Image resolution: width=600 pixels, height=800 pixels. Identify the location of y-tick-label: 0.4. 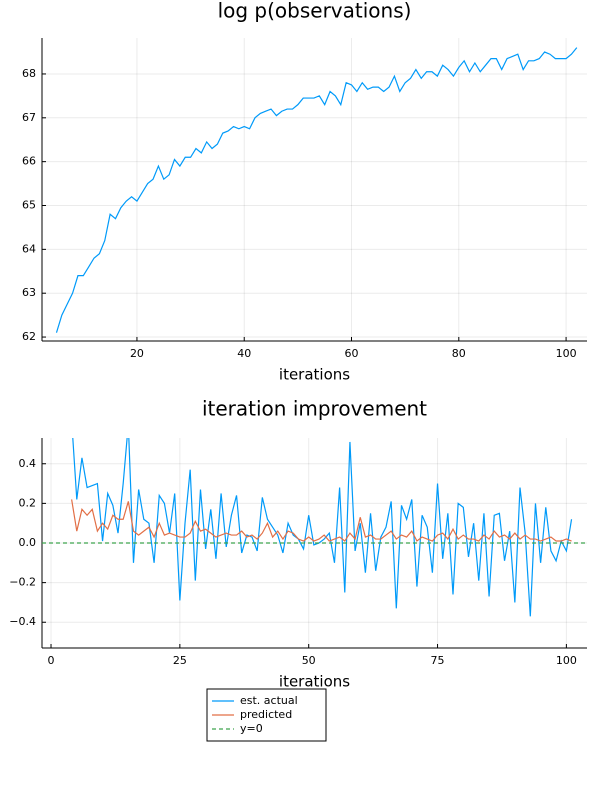
(28, 463).